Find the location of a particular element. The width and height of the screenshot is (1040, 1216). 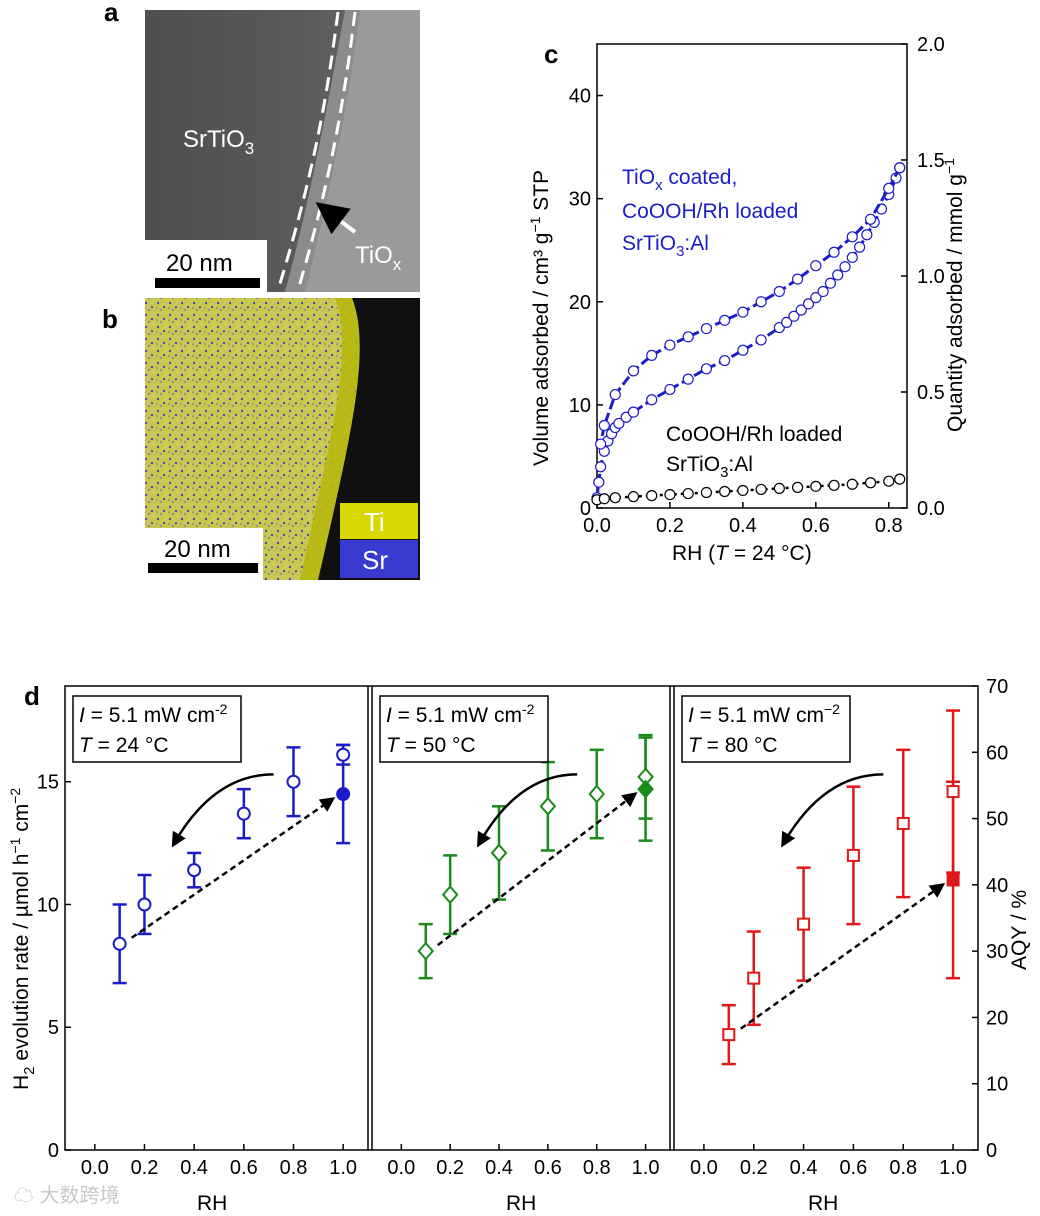

chart-d-ytick-label: 0 is located at coordinates (53, 1151).